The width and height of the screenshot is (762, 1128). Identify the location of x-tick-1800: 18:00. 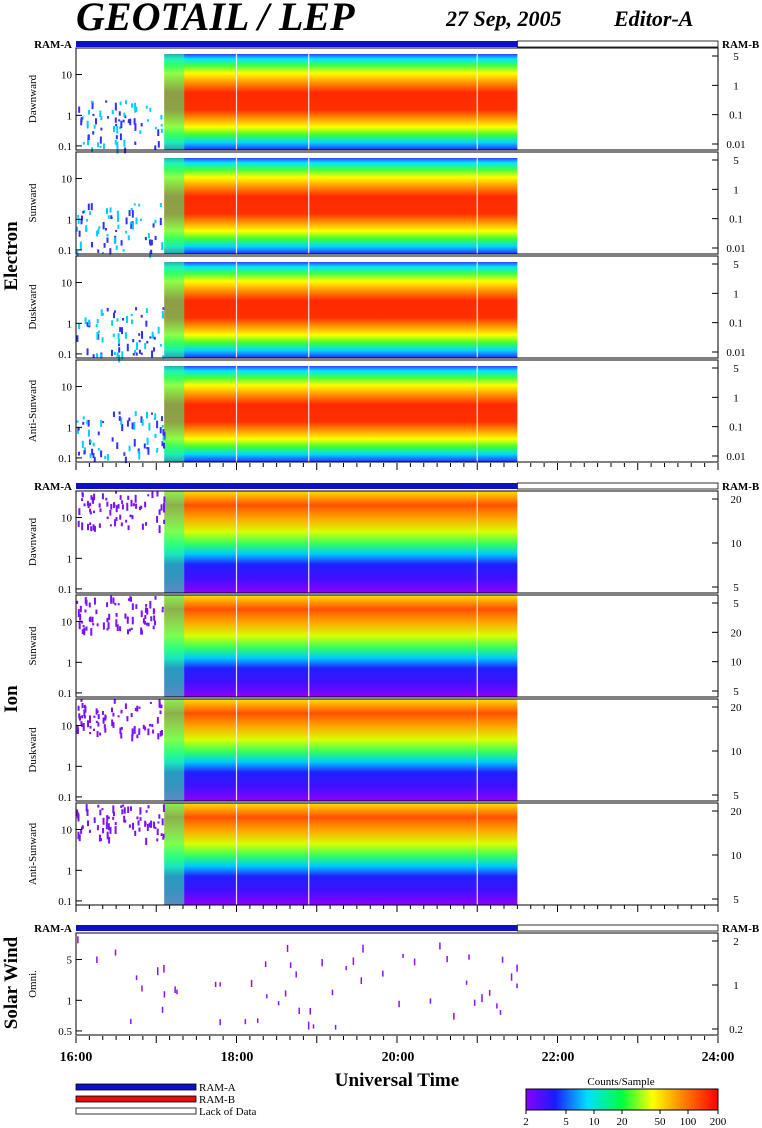
(237, 1057).